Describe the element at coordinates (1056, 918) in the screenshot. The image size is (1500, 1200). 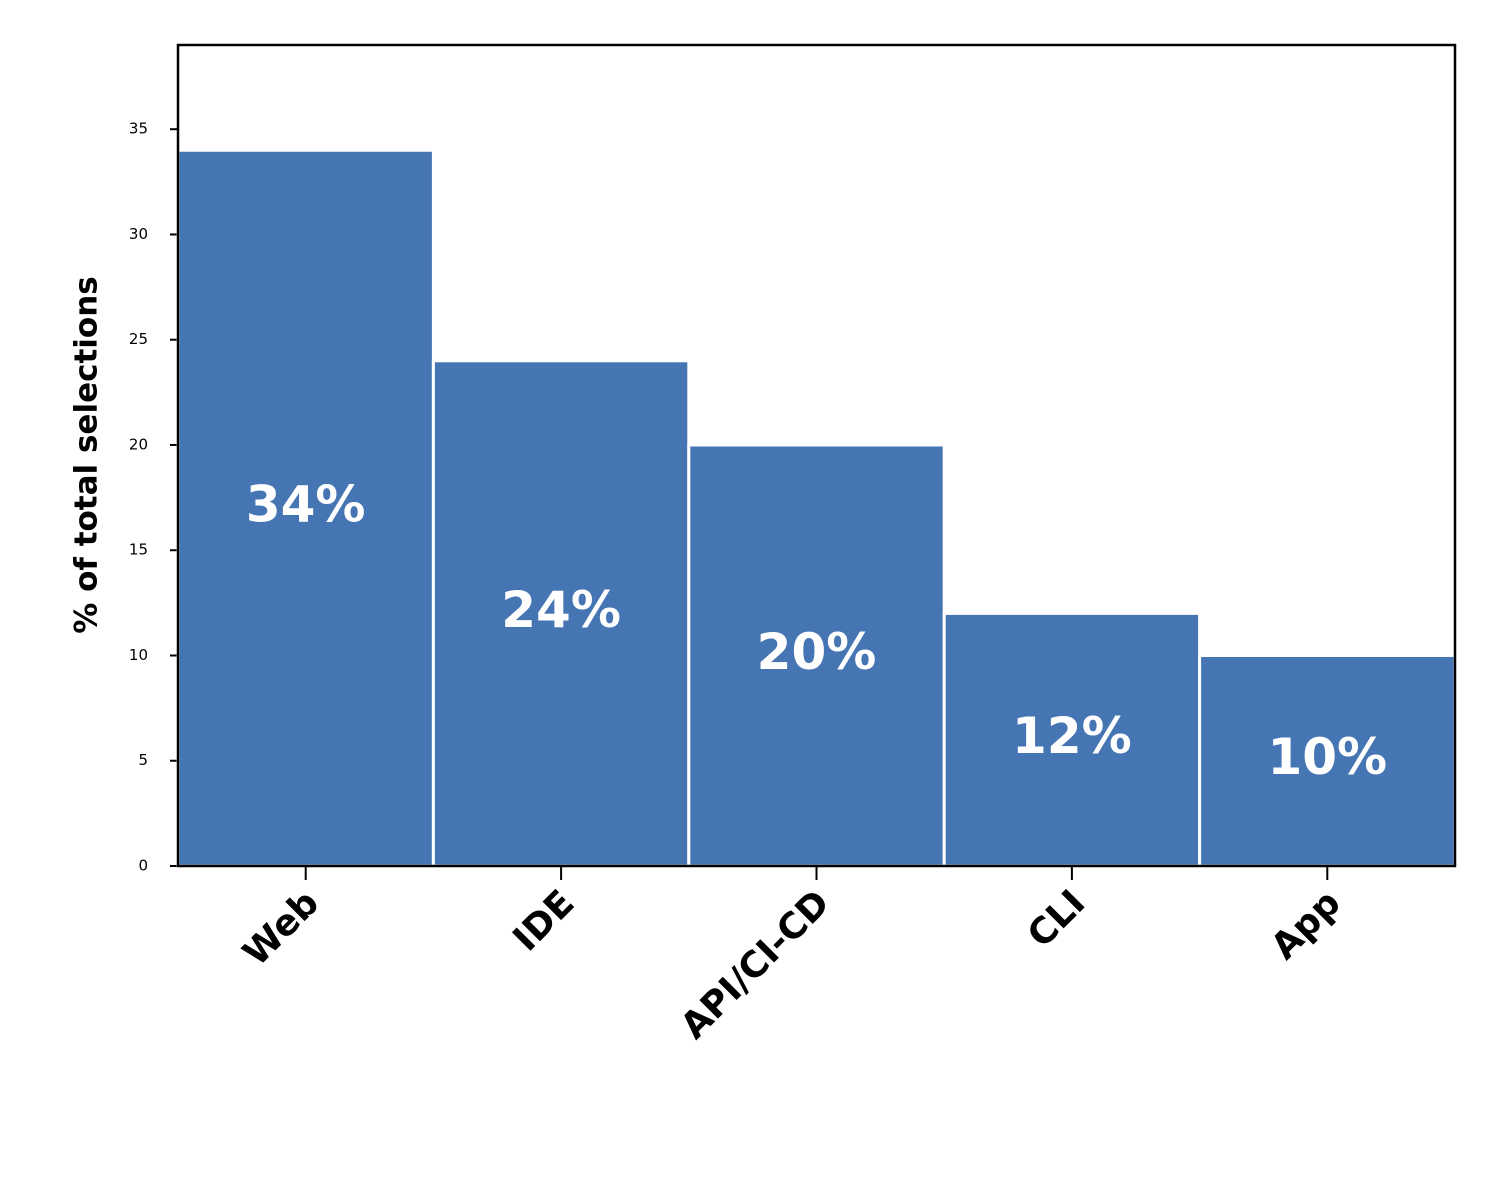
I see `x-tick-label: CLI` at that location.